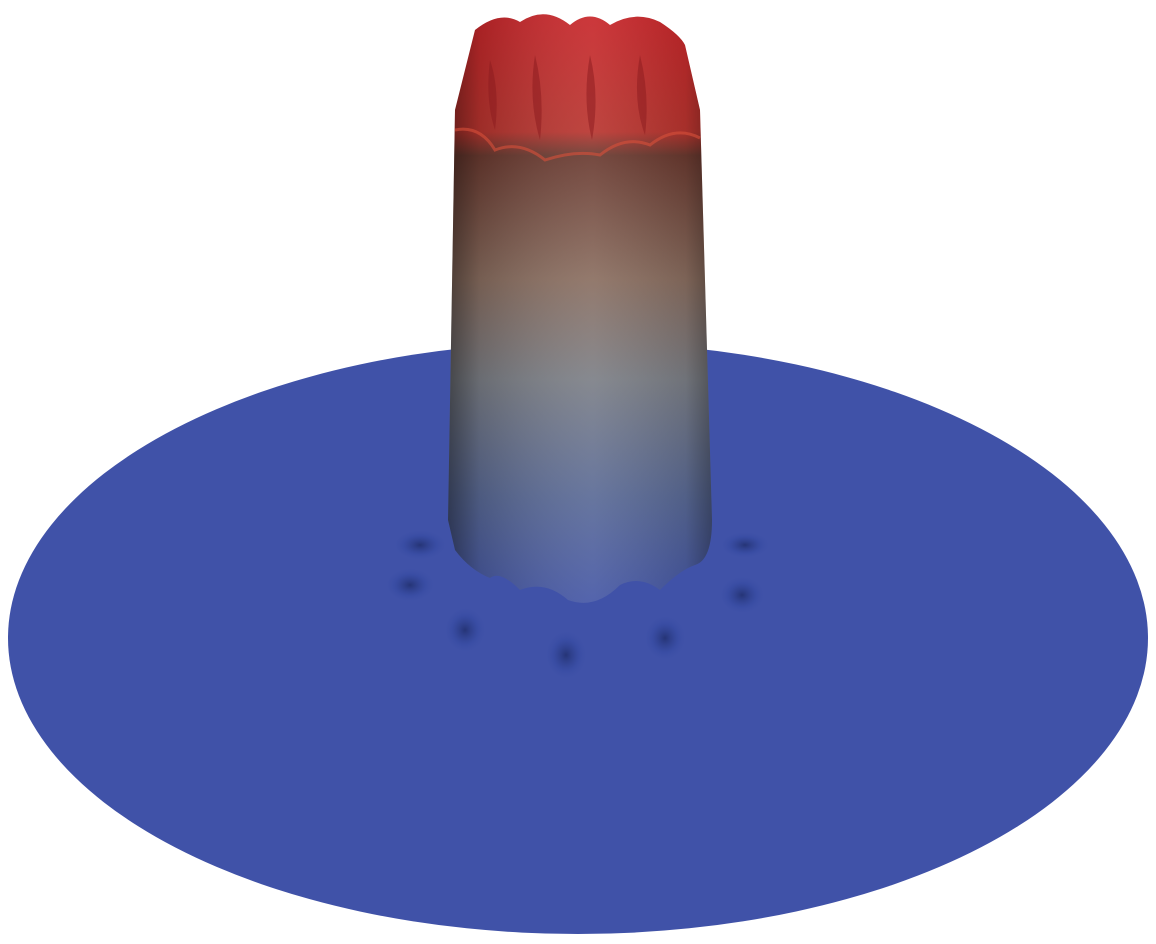 The image size is (1156, 944). Describe the element at coordinates (577, 605) in the screenshot. I see `base-ripples` at that location.